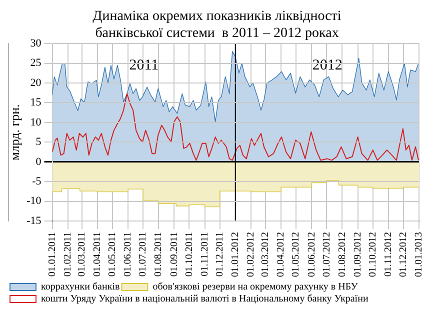 The height and width of the screenshot is (322, 442). Describe the element at coordinates (34, 201) in the screenshot. I see `y-tick-label: -10` at that location.